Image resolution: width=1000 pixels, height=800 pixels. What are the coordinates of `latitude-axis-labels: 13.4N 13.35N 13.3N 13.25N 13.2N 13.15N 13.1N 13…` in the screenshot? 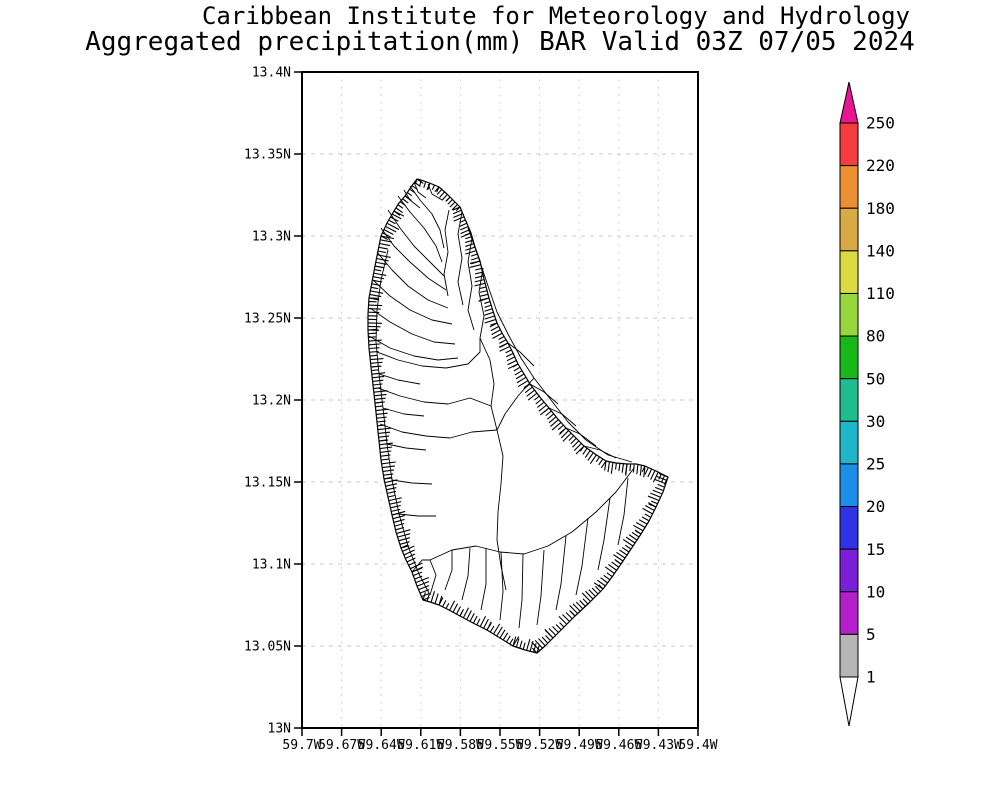 It's located at (267, 401).